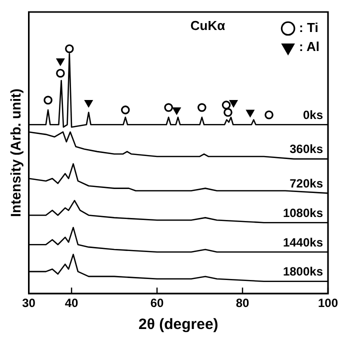  I want to click on x-tick-label: 60, so click(157, 303).